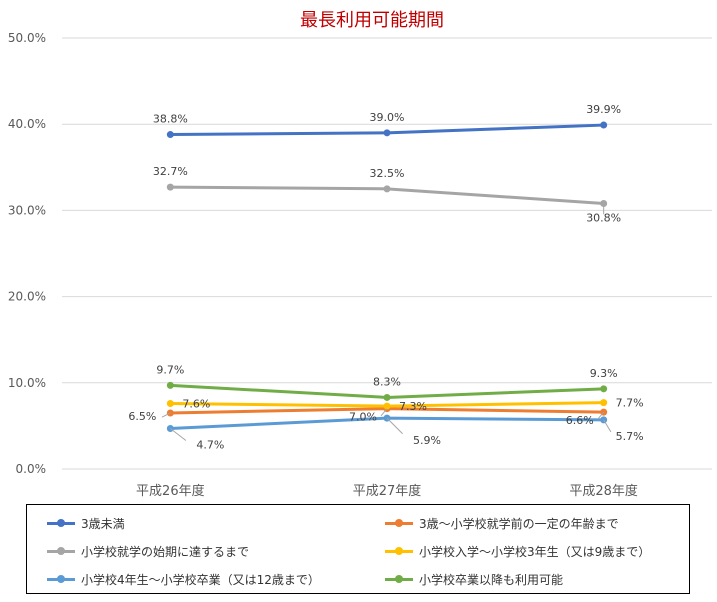 Image resolution: width=717 pixels, height=602 pixels. Describe the element at coordinates (196, 403) in the screenshot. I see `data-label: 7.6%` at that location.